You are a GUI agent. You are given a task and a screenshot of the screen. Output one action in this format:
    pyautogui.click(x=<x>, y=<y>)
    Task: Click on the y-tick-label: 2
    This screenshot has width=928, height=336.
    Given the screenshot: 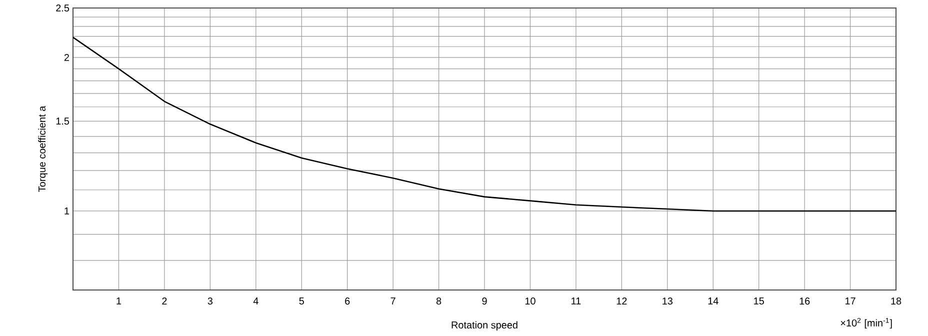 What is the action you would take?
    pyautogui.click(x=66, y=57)
    